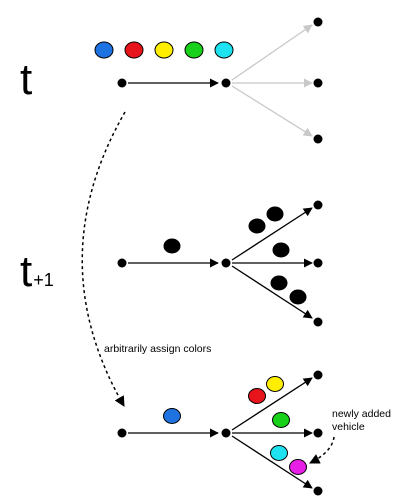 This screenshot has height=500, width=400. I want to click on legend-yellow-circle, so click(164, 50).